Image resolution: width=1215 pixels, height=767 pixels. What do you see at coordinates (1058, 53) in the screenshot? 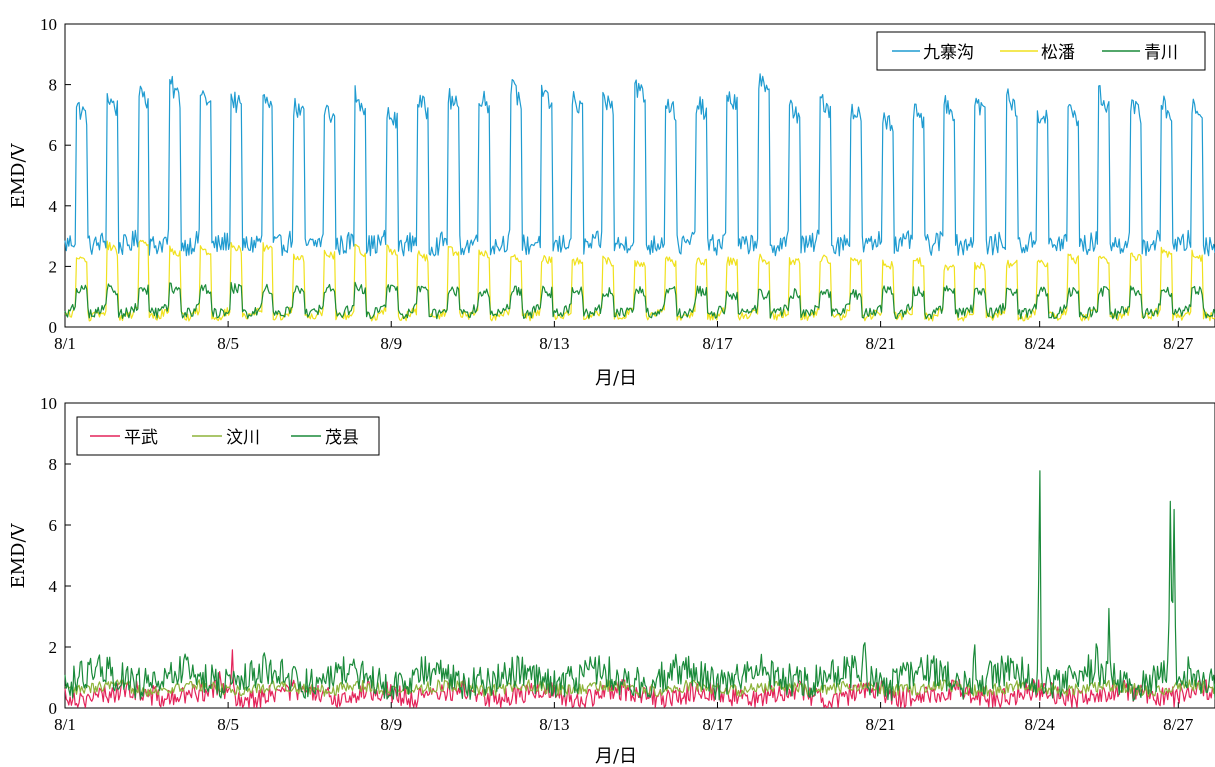
I see `legend-label-songpan: 松潘` at bounding box center [1058, 53].